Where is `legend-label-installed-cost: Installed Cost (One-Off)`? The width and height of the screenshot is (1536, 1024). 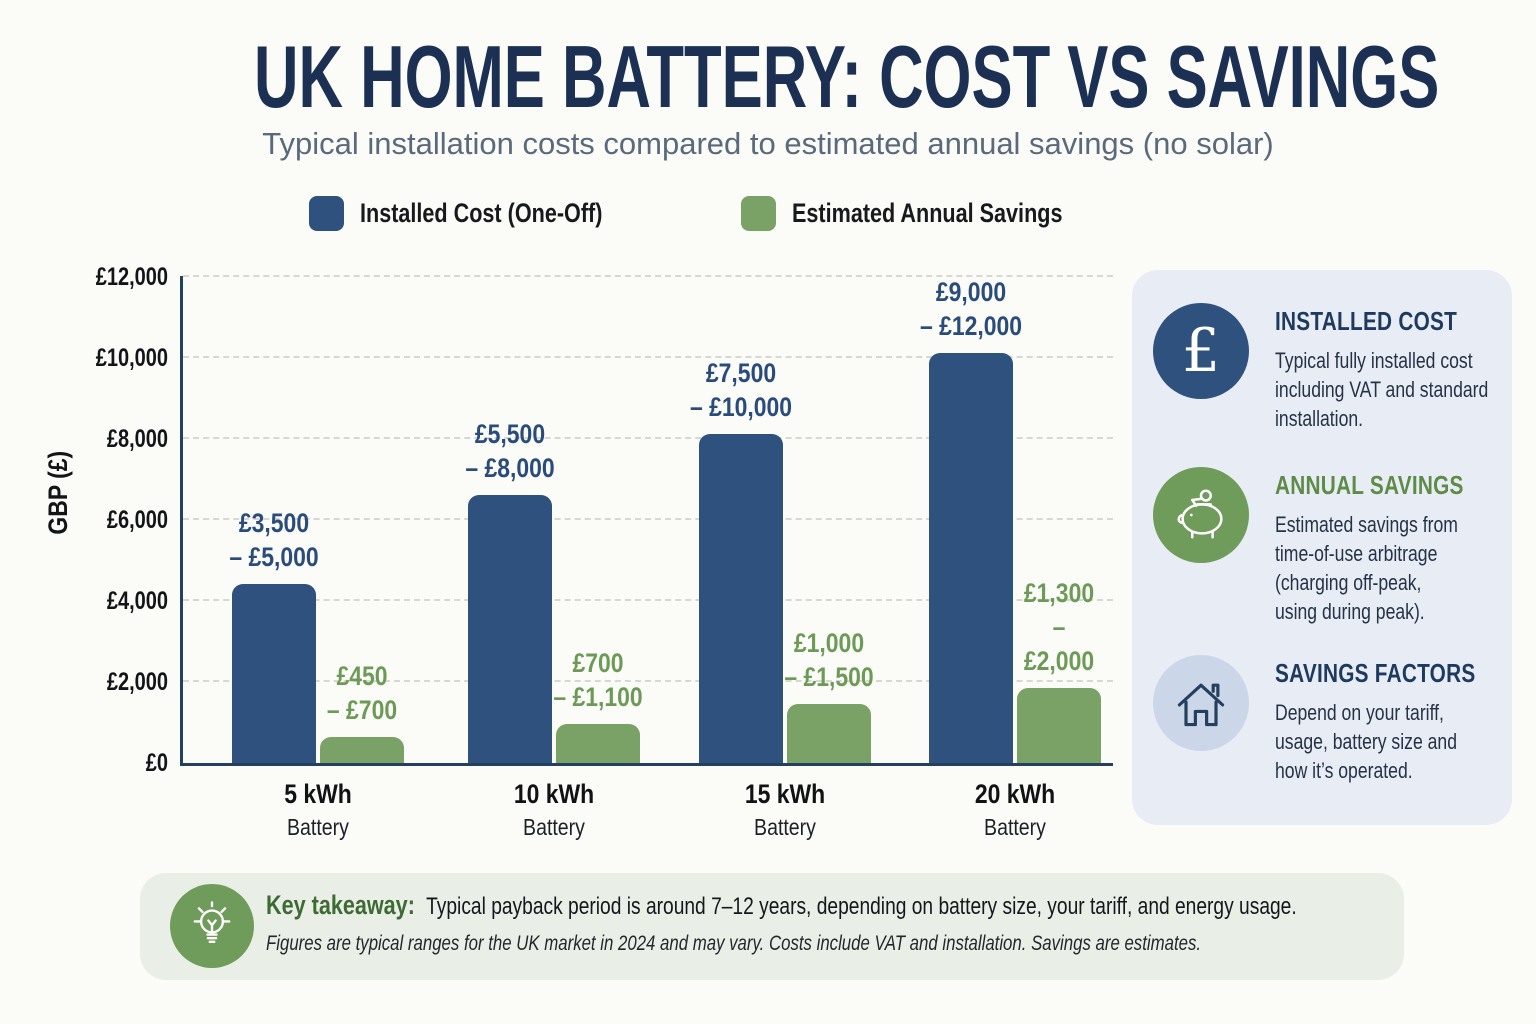
legend-label-installed-cost: Installed Cost (One-Off) is located at coordinates (481, 213).